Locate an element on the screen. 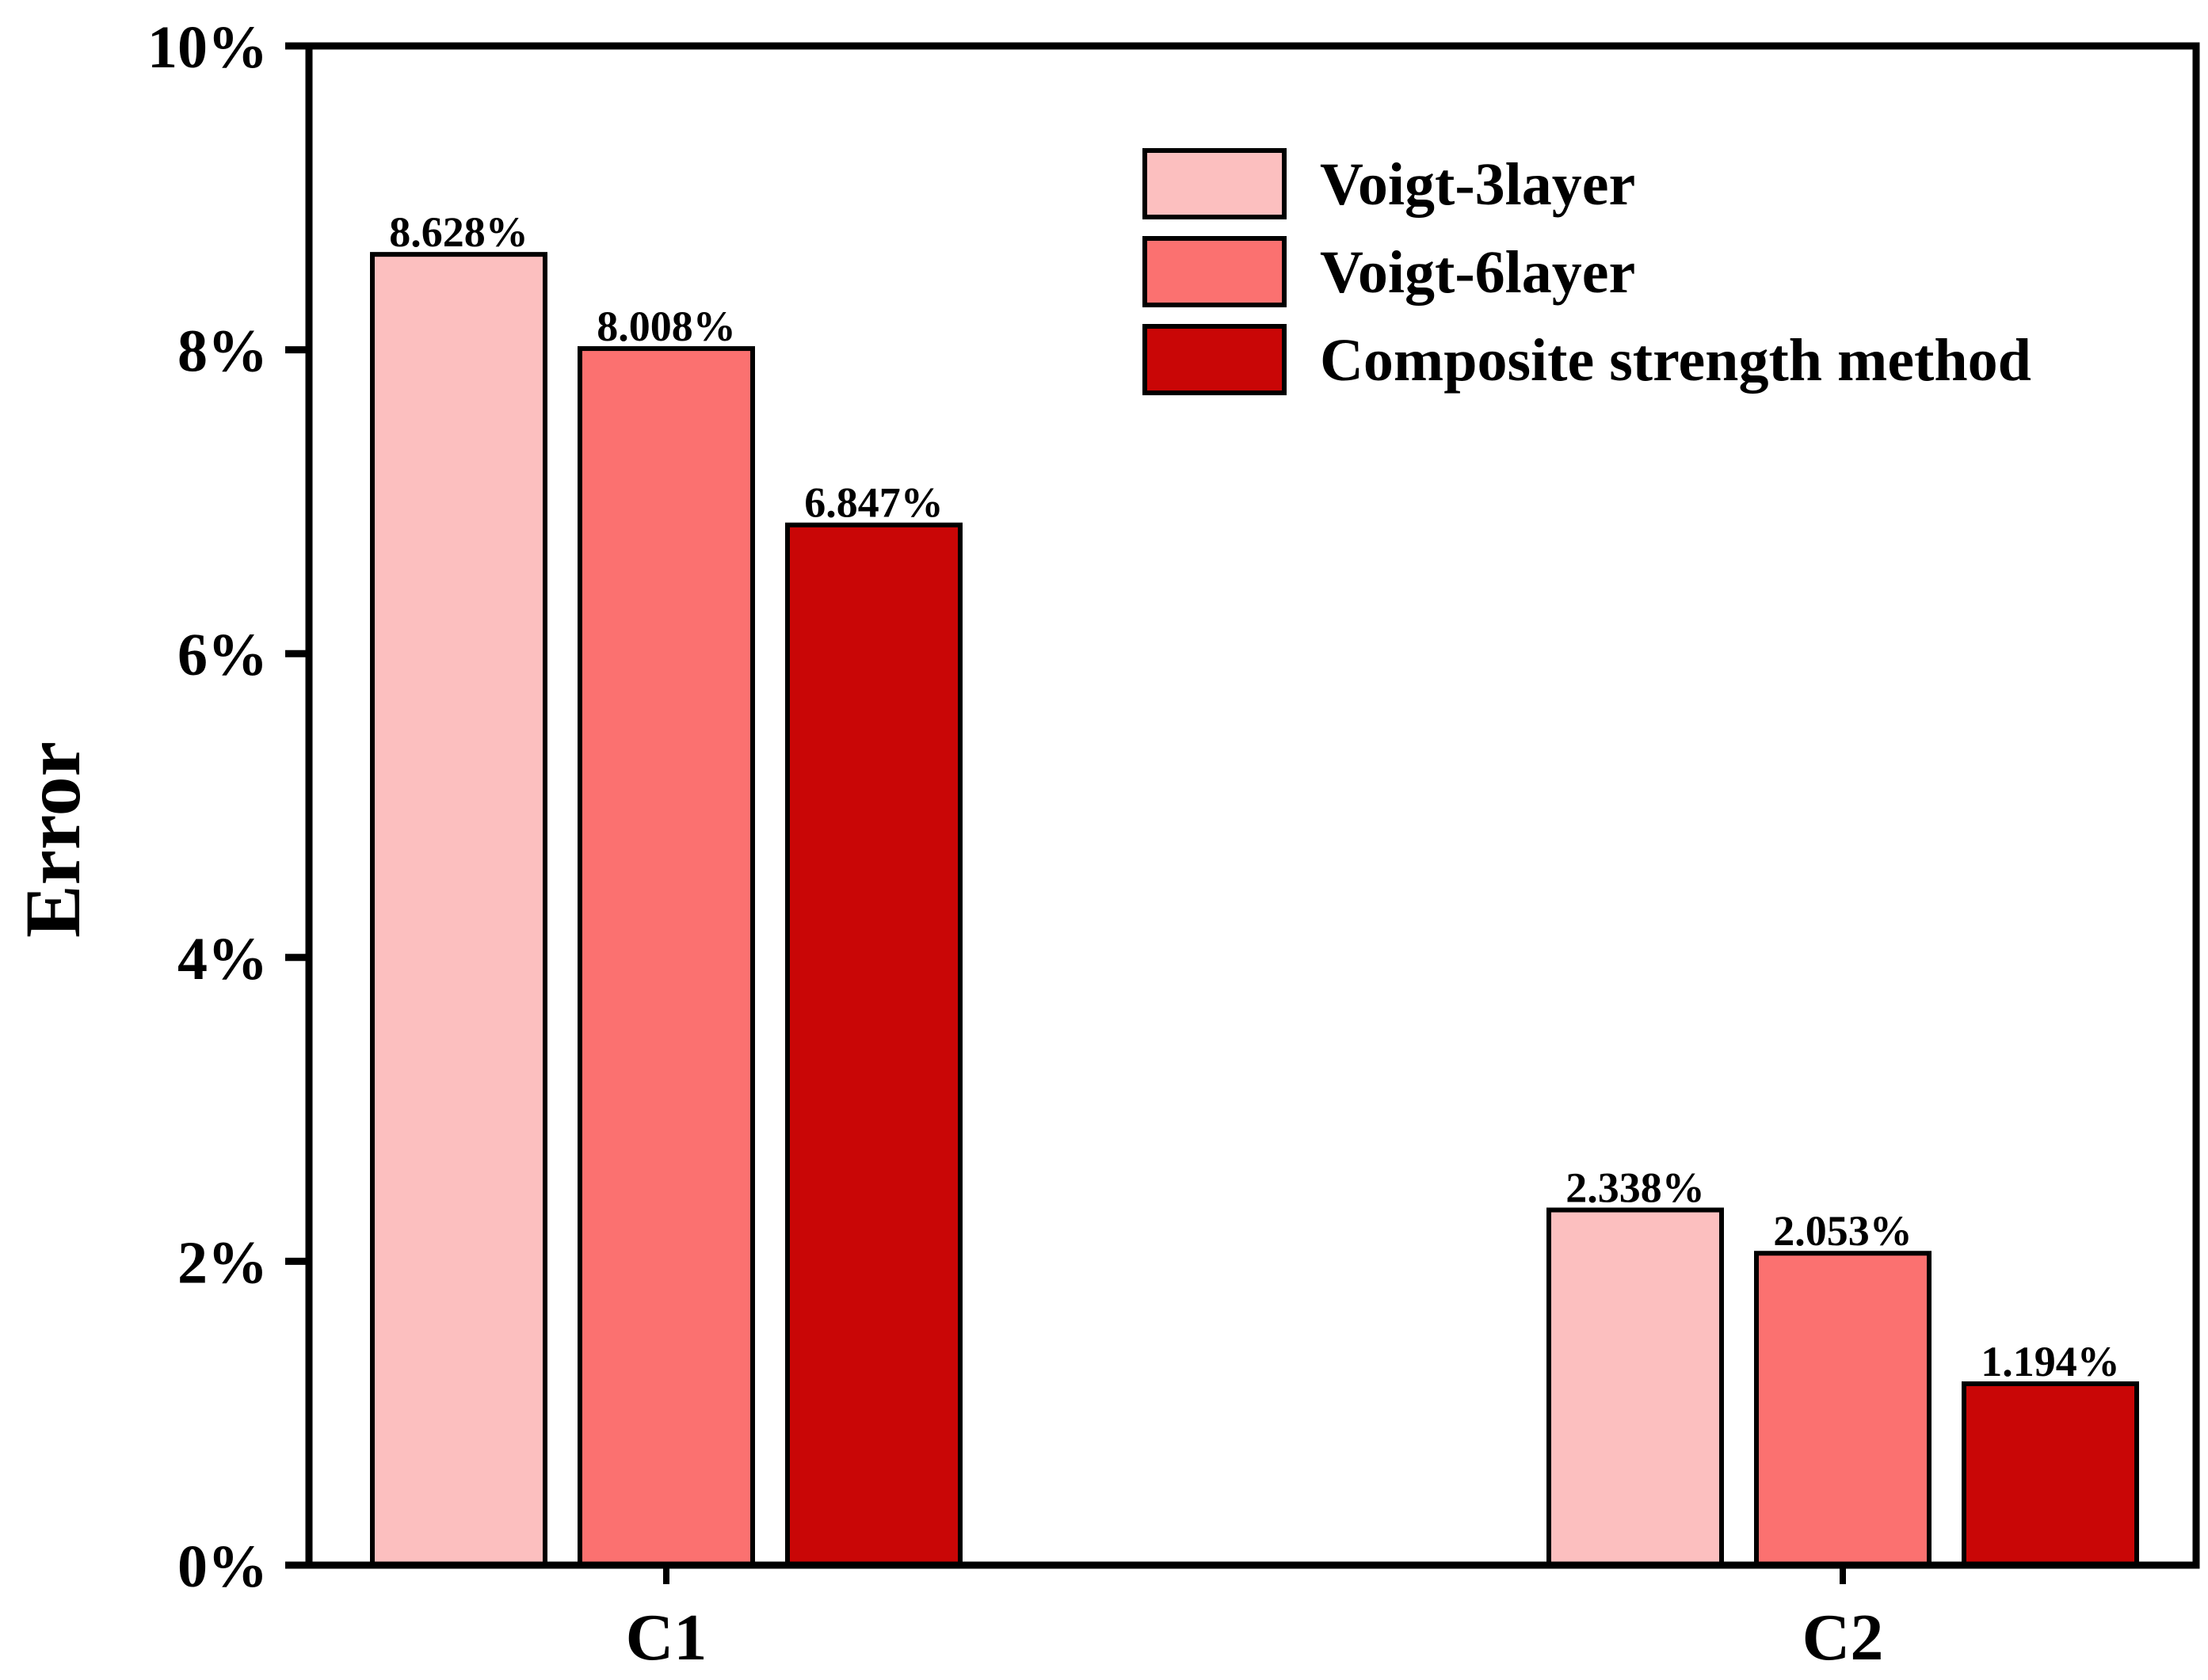  y-tick-label: 4% is located at coordinates (222, 959).